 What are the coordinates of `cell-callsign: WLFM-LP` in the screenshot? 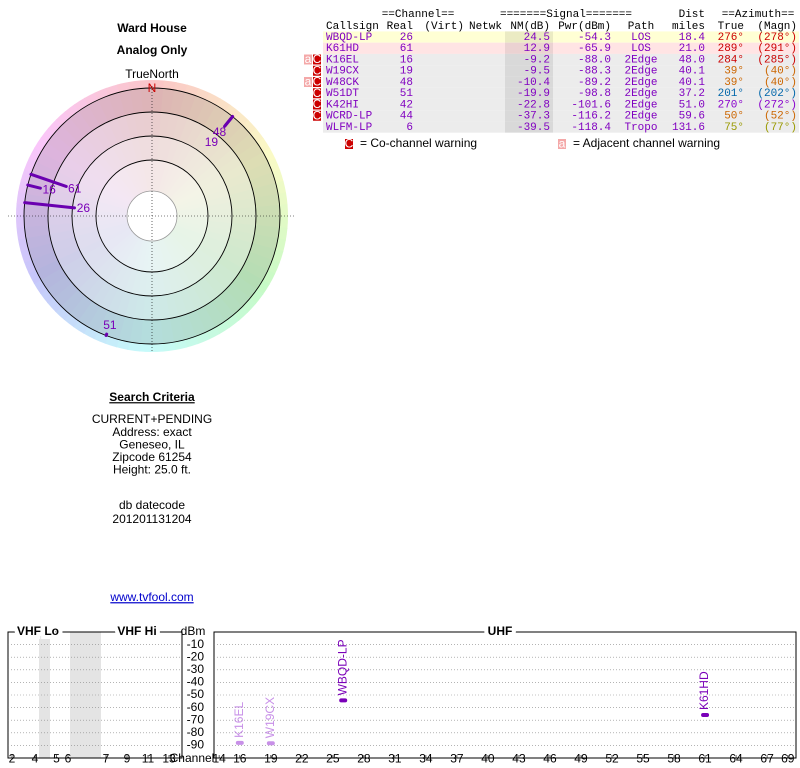 It's located at (349, 128).